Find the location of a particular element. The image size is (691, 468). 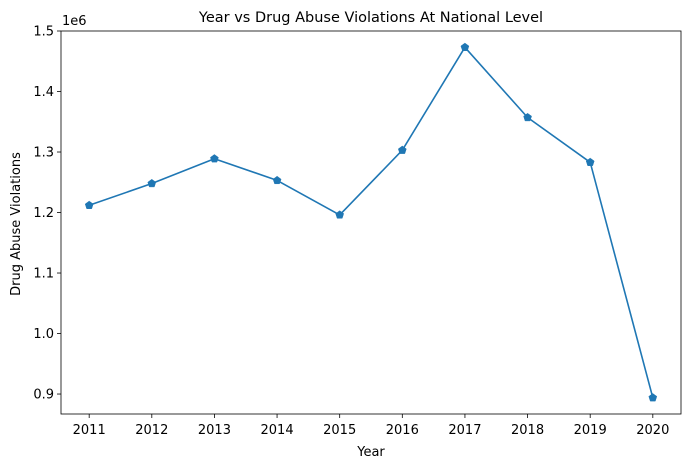

x-tick-label: 2014 is located at coordinates (277, 430).